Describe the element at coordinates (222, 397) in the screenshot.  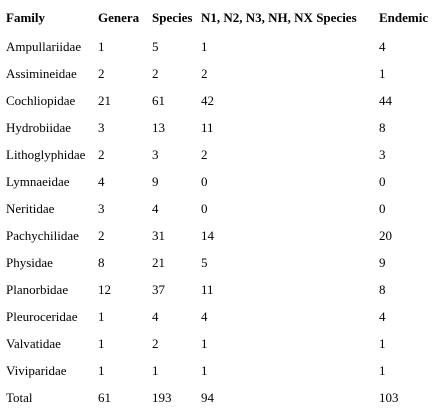
I see `total-row: Total 61 193 94 103` at that location.